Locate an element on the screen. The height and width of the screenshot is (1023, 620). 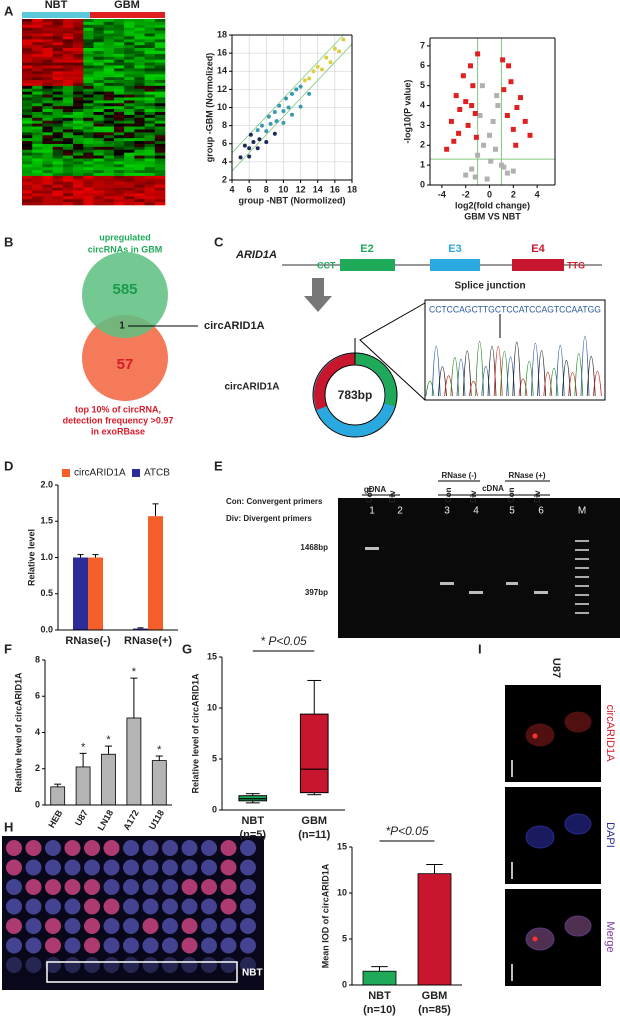
y-tick-label: 0 is located at coordinates (344, 984).